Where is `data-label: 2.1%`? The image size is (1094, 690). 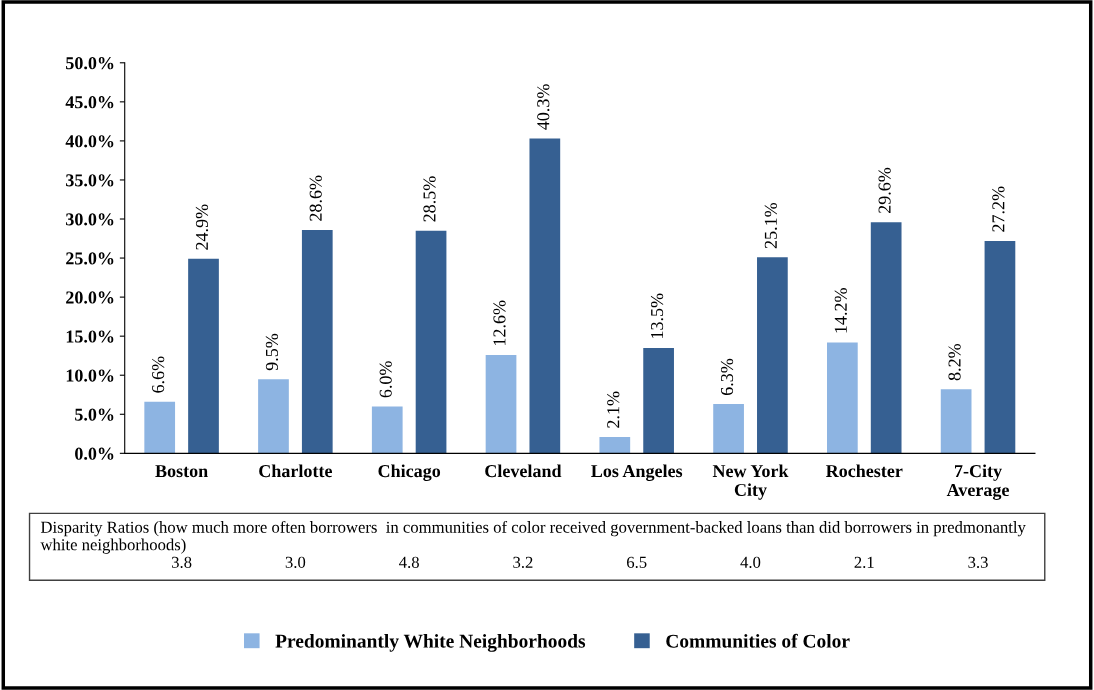 data-label: 2.1% is located at coordinates (613, 409).